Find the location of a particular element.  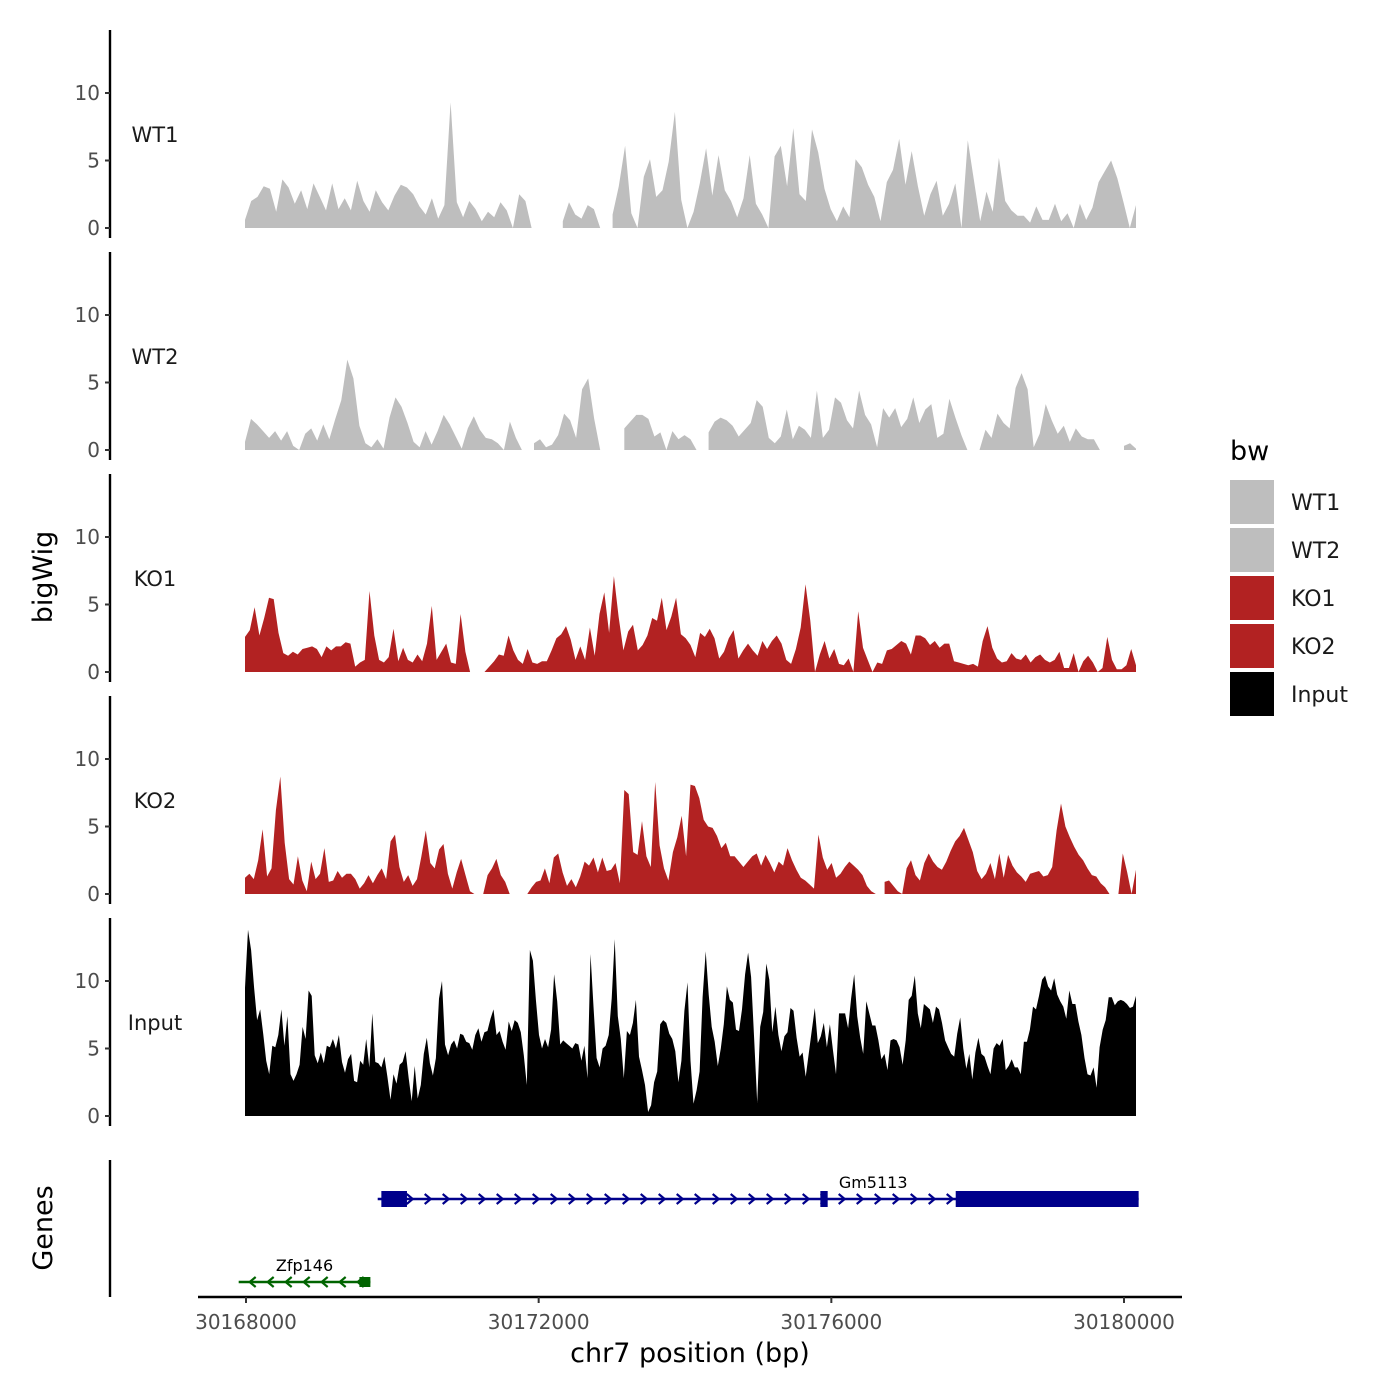

x-tick-label: 30172000 is located at coordinates (539, 1322).